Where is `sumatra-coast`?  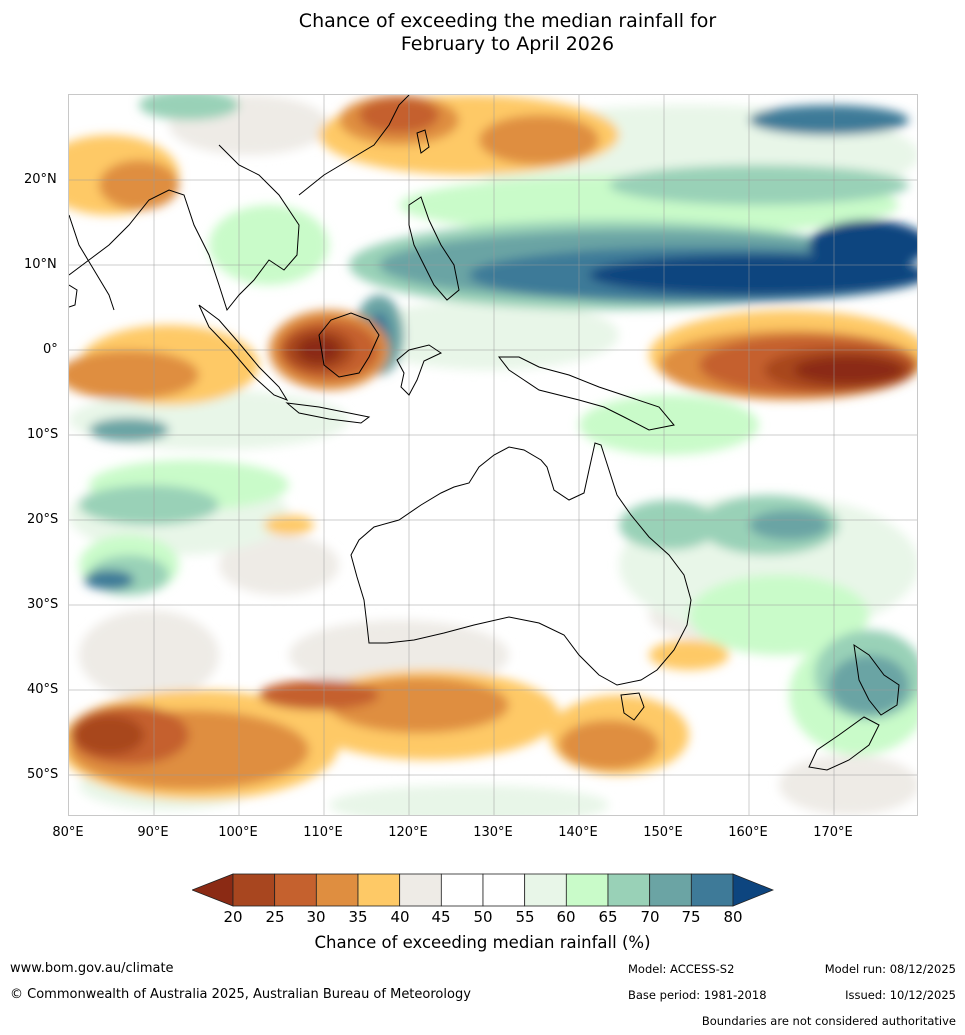
sumatra-coast is located at coordinates (243, 352).